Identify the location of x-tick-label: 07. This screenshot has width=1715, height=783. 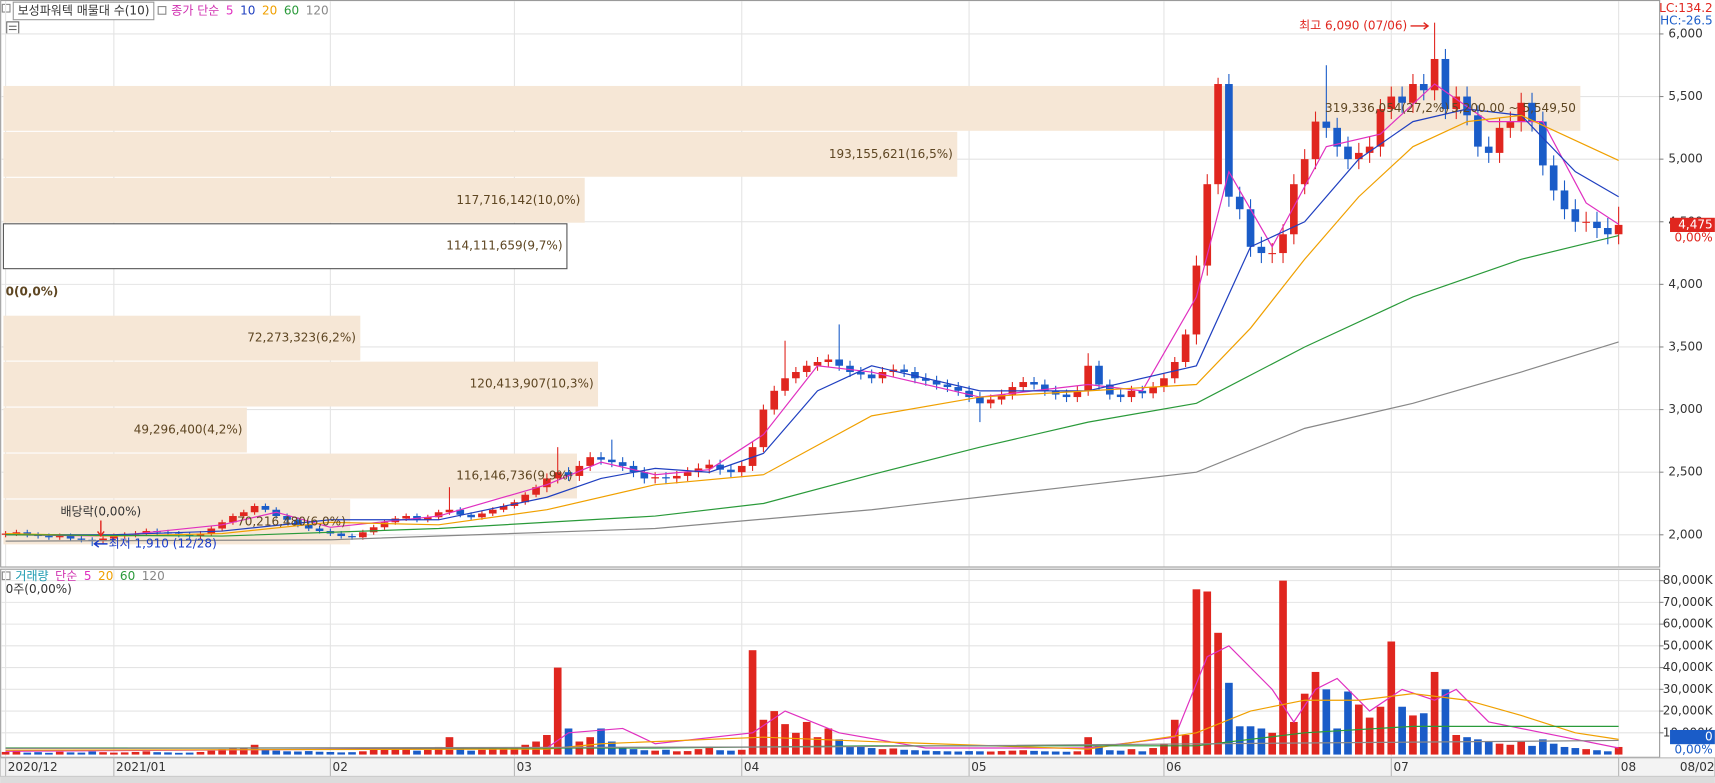
(1400, 767).